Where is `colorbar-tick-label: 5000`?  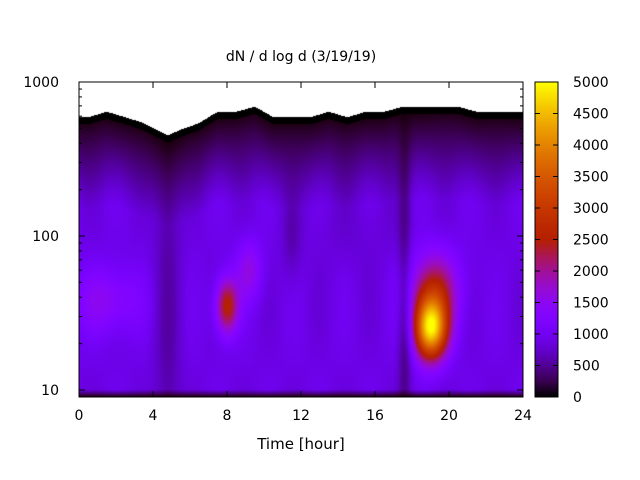
colorbar-tick-label: 5000 is located at coordinates (591, 83).